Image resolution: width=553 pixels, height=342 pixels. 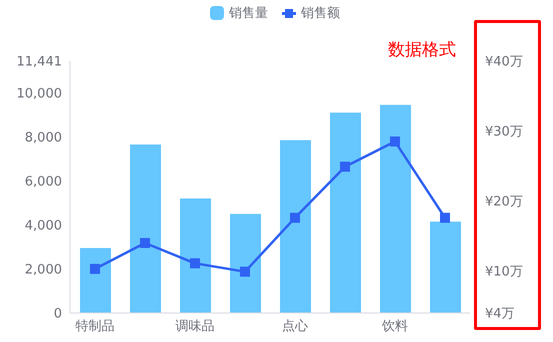 I want to click on y-tick-label: 6,000, so click(x=43, y=182).